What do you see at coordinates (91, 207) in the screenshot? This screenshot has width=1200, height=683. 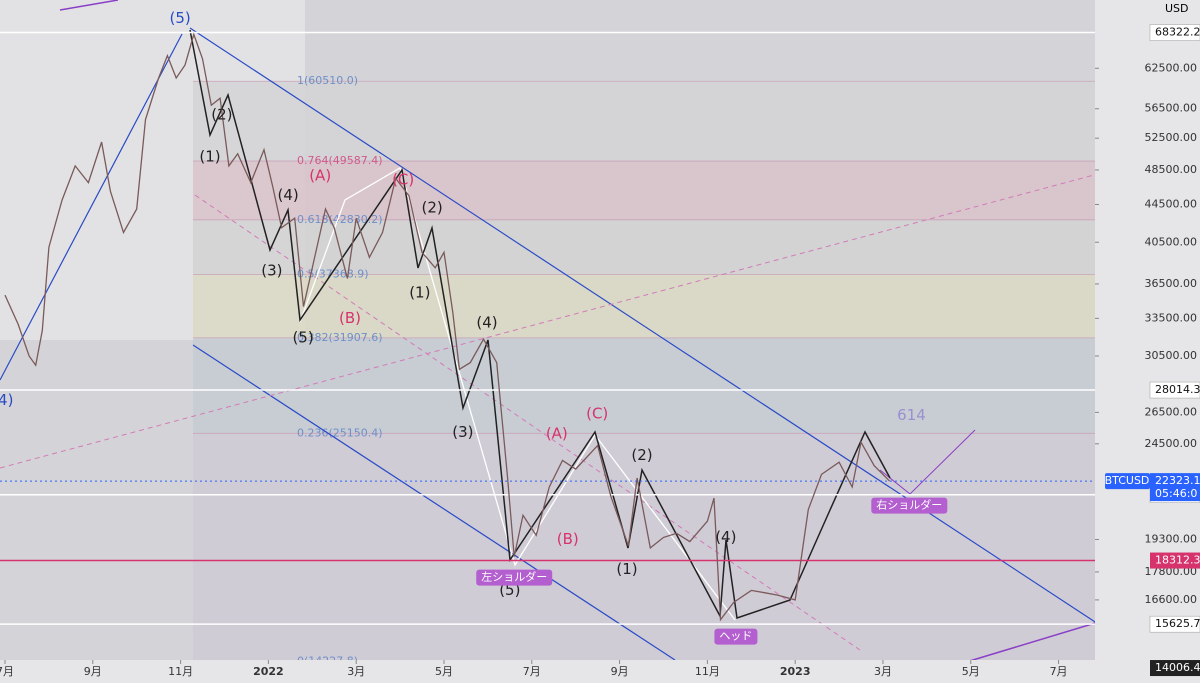 I see `channel-line` at bounding box center [91, 207].